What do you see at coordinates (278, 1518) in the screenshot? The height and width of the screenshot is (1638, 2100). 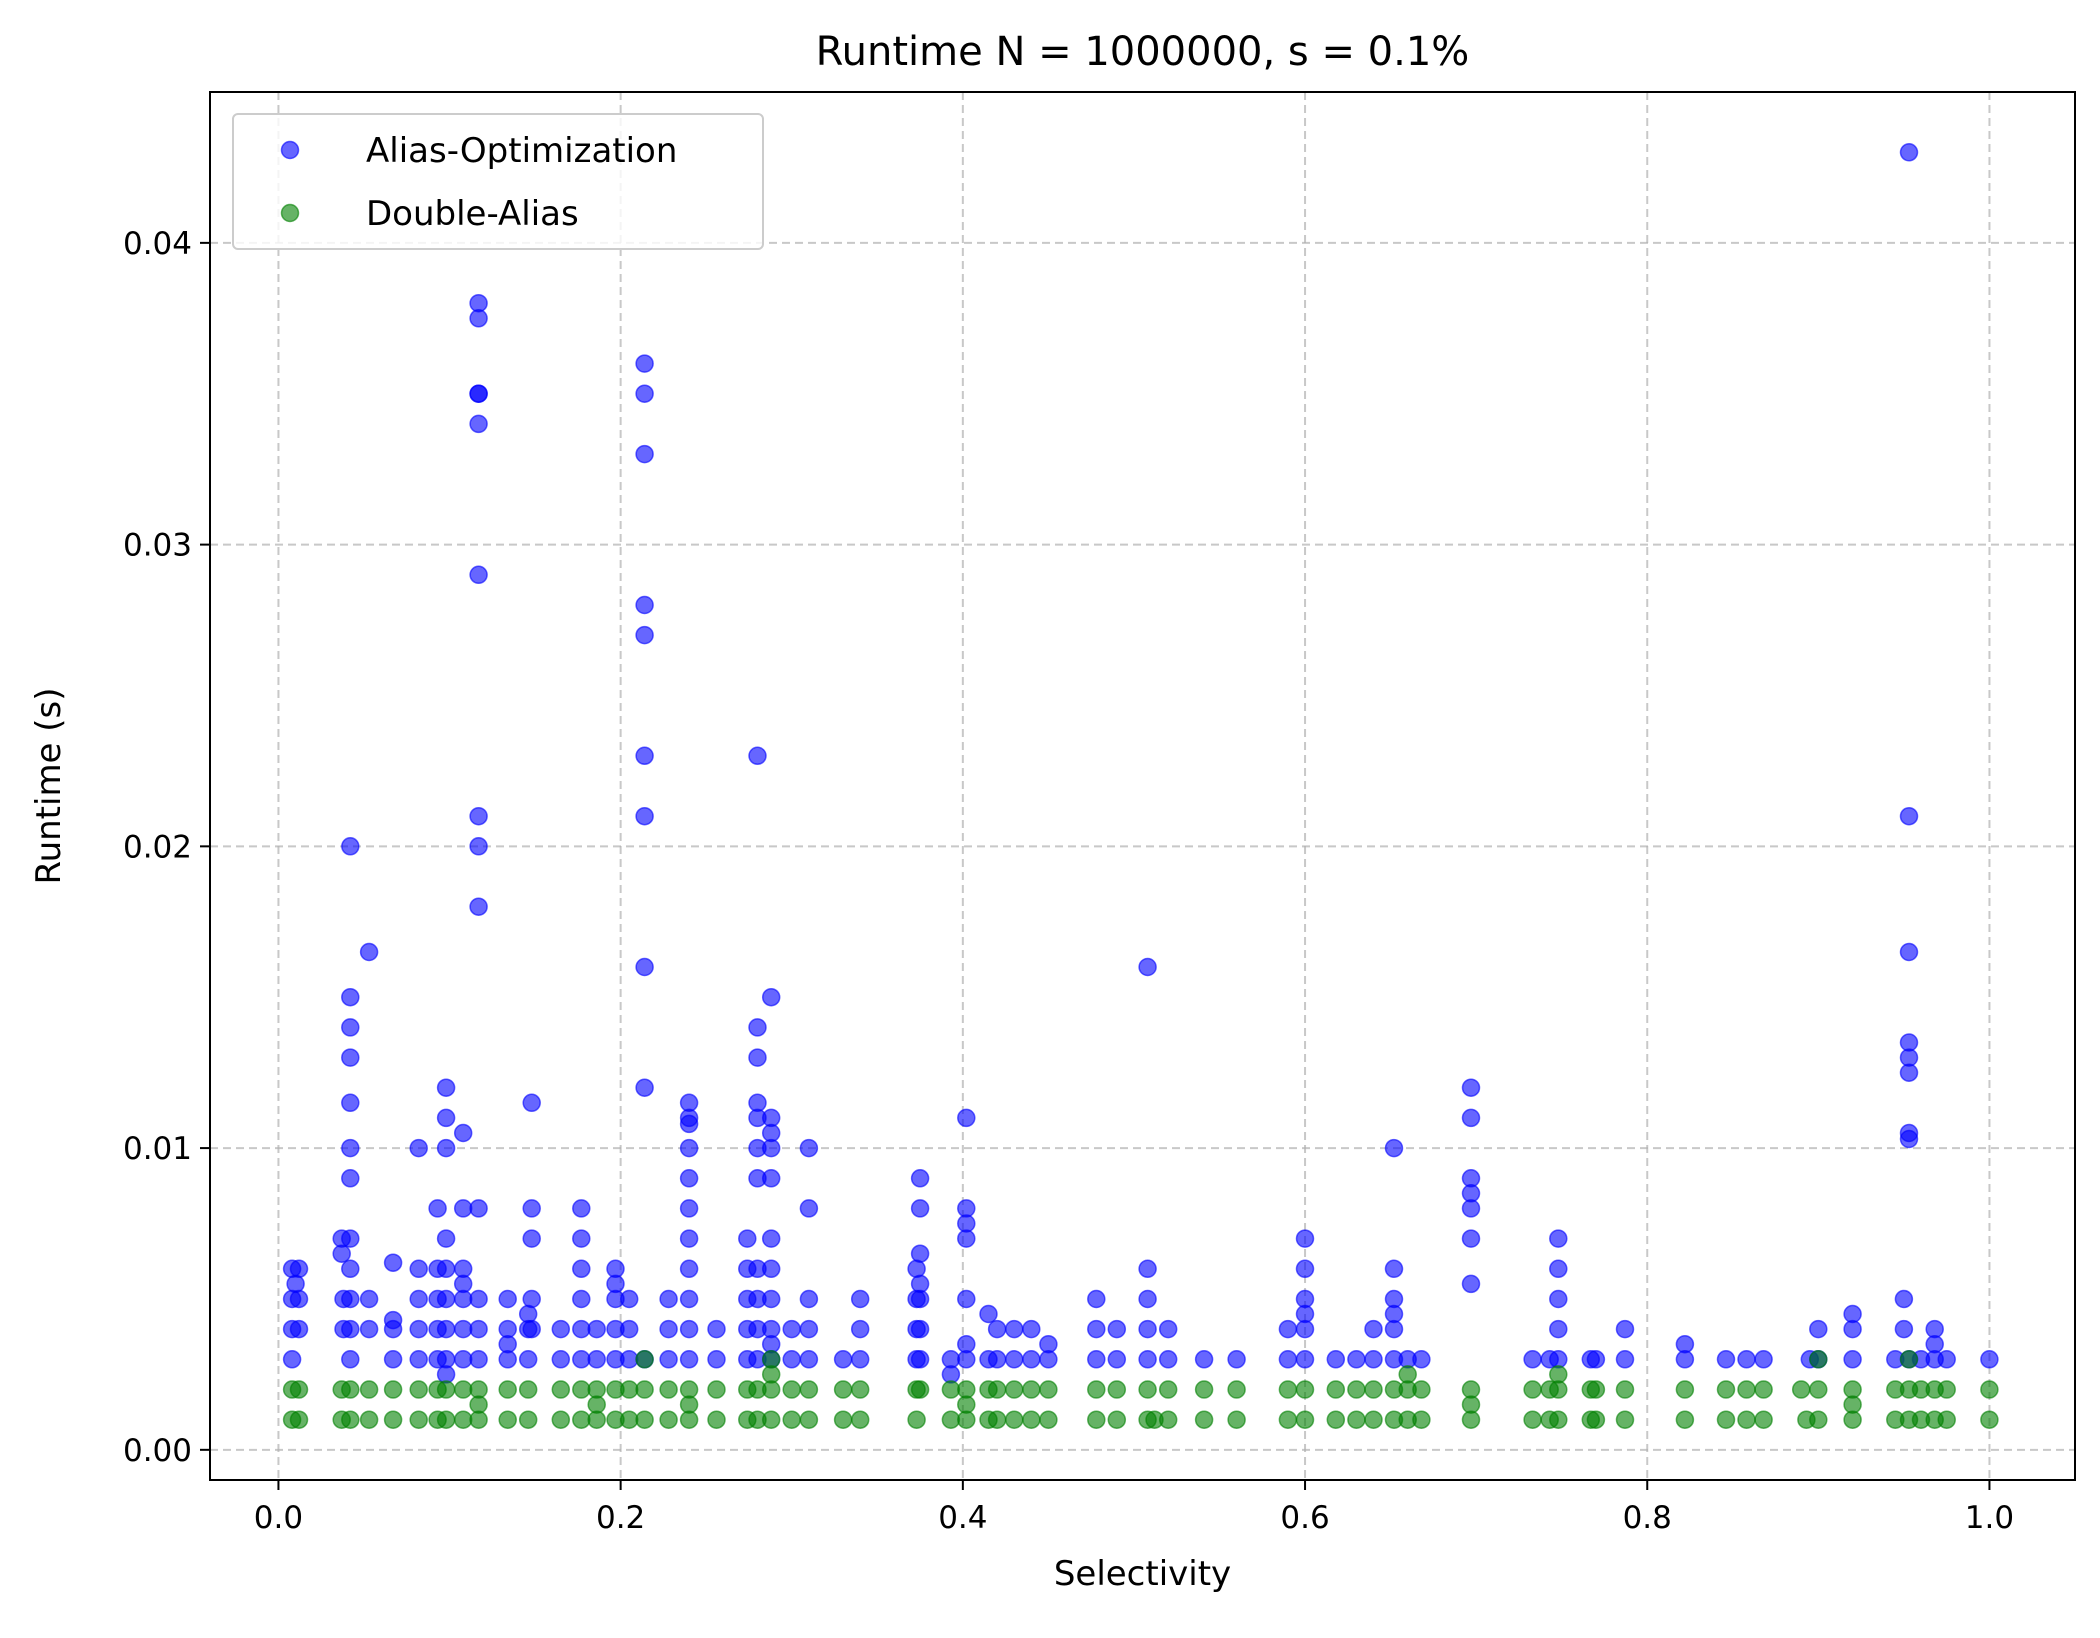 I see `x-tick-label: 0.0` at bounding box center [278, 1518].